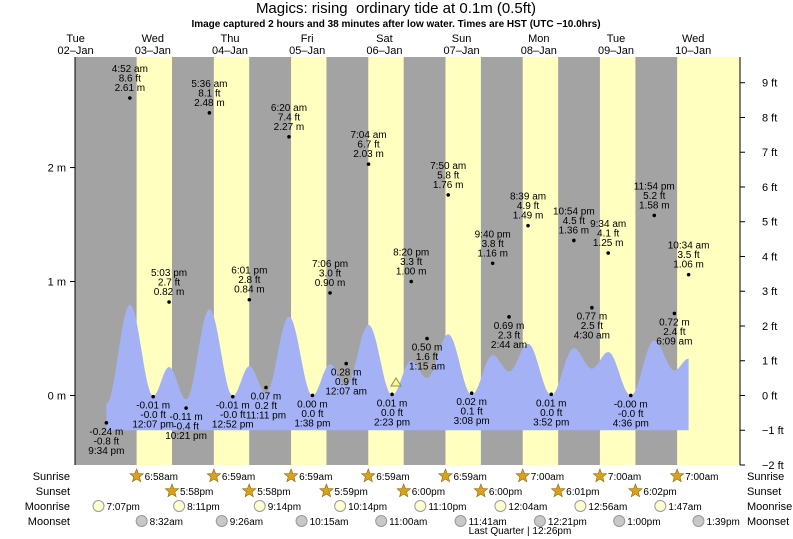 The height and width of the screenshot is (539, 793). Describe the element at coordinates (246, 522) in the screenshot. I see `event-time: 9:26am` at that location.